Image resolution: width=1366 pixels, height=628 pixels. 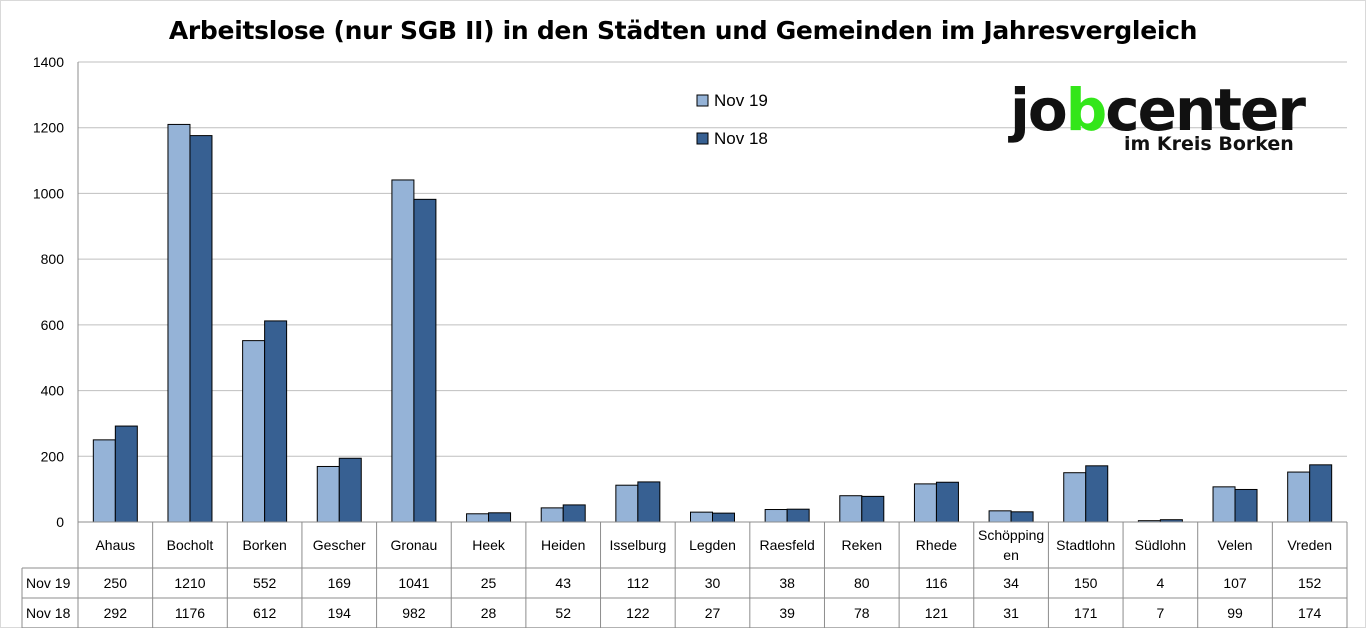 I want to click on category-label: Gronau, so click(x=414, y=545).